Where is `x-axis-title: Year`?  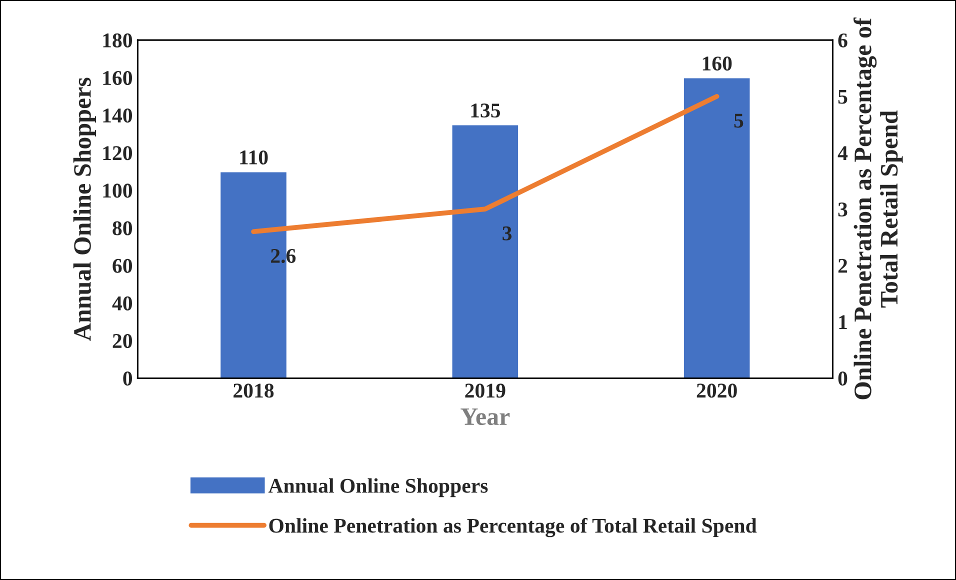 x-axis-title: Year is located at coordinates (485, 417).